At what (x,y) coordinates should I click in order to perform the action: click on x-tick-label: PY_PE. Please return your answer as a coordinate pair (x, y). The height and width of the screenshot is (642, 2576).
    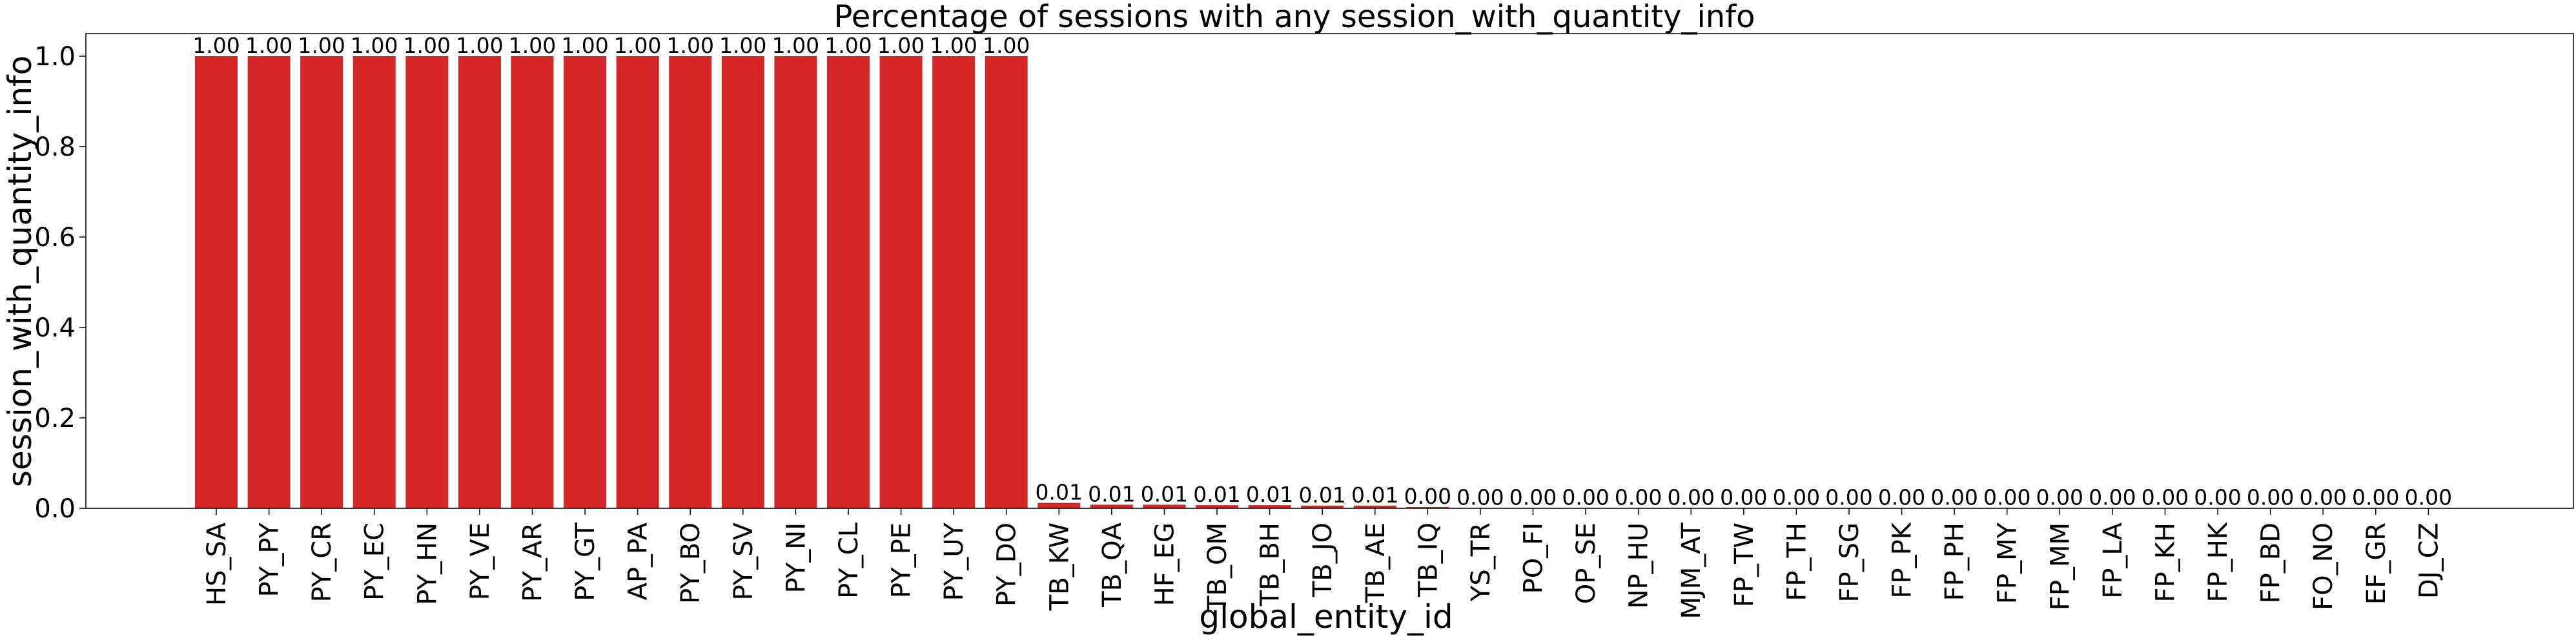
    Looking at the image, I should click on (902, 560).